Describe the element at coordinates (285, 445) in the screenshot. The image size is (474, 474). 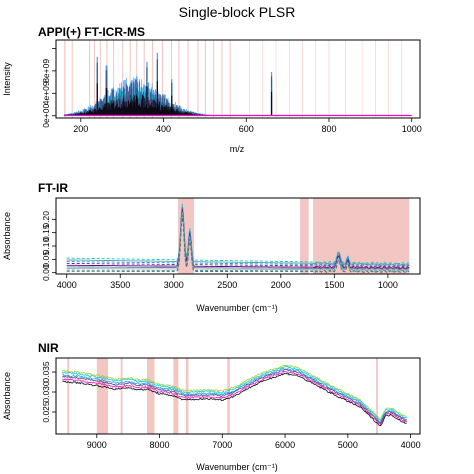
I see `nir-x-tick-label: 6000` at that location.